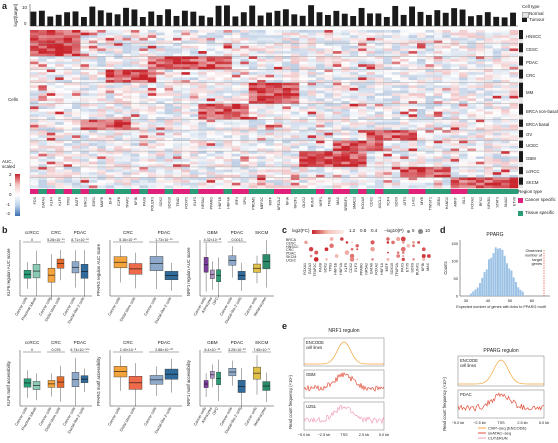  I want to click on panel-b-pvalue: 3.25×10⁻¹⁶, so click(237, 350).